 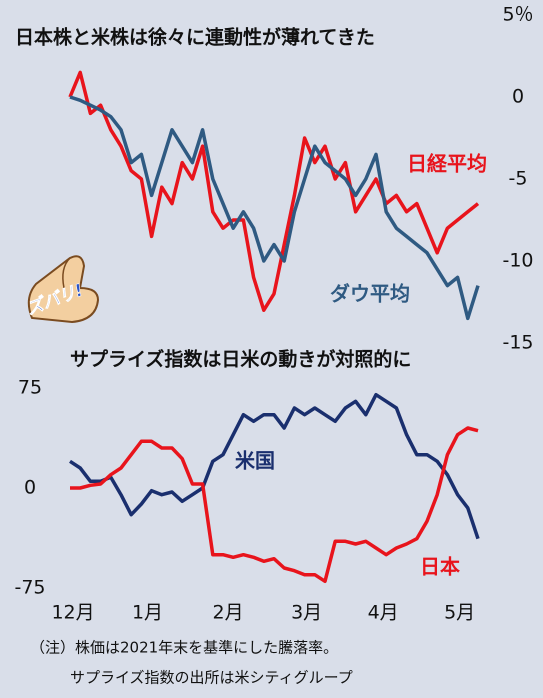 What do you see at coordinates (383, 613) in the screenshot?
I see `x-tick-label: 4月` at bounding box center [383, 613].